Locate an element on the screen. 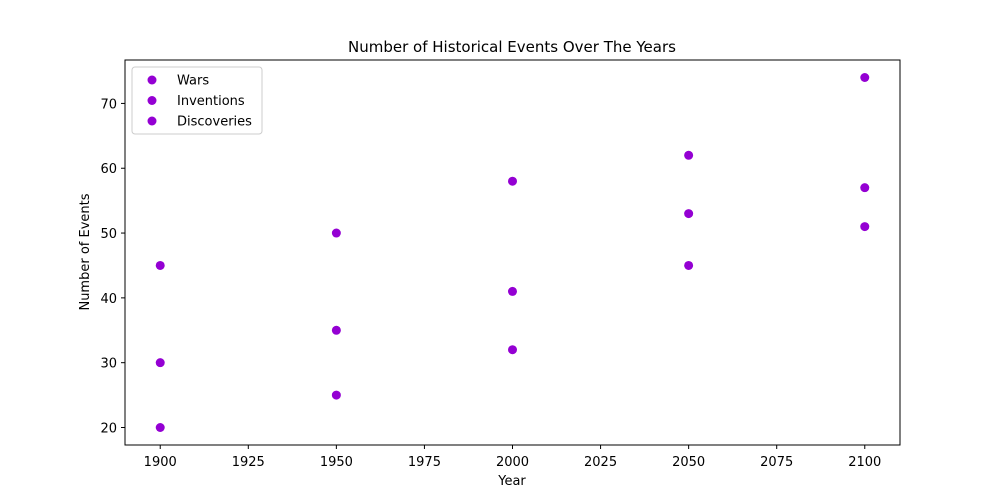 Image resolution: width=1000 pixels, height=500 pixels. legend-label: Wars is located at coordinates (193, 81).